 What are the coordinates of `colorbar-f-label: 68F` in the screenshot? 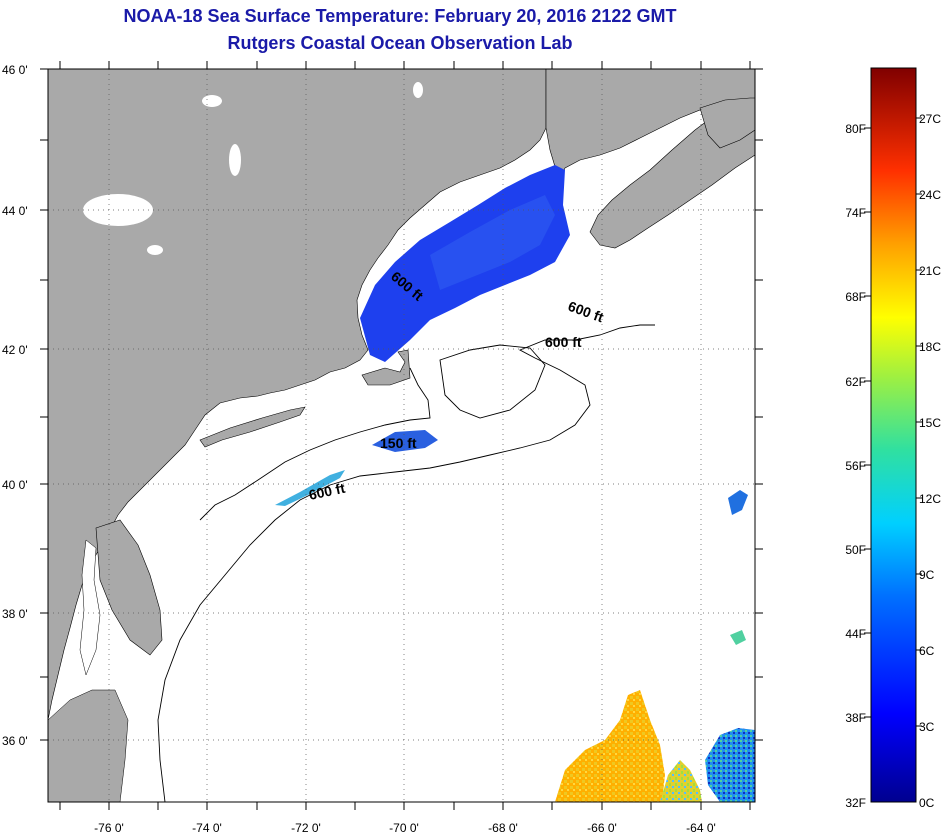 It's located at (855, 297).